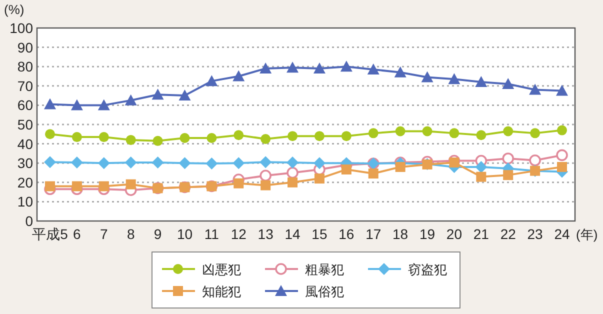 The height and width of the screenshot is (314, 603). What do you see at coordinates (508, 234) in the screenshot?
I see `x-tick-label: 22` at bounding box center [508, 234].